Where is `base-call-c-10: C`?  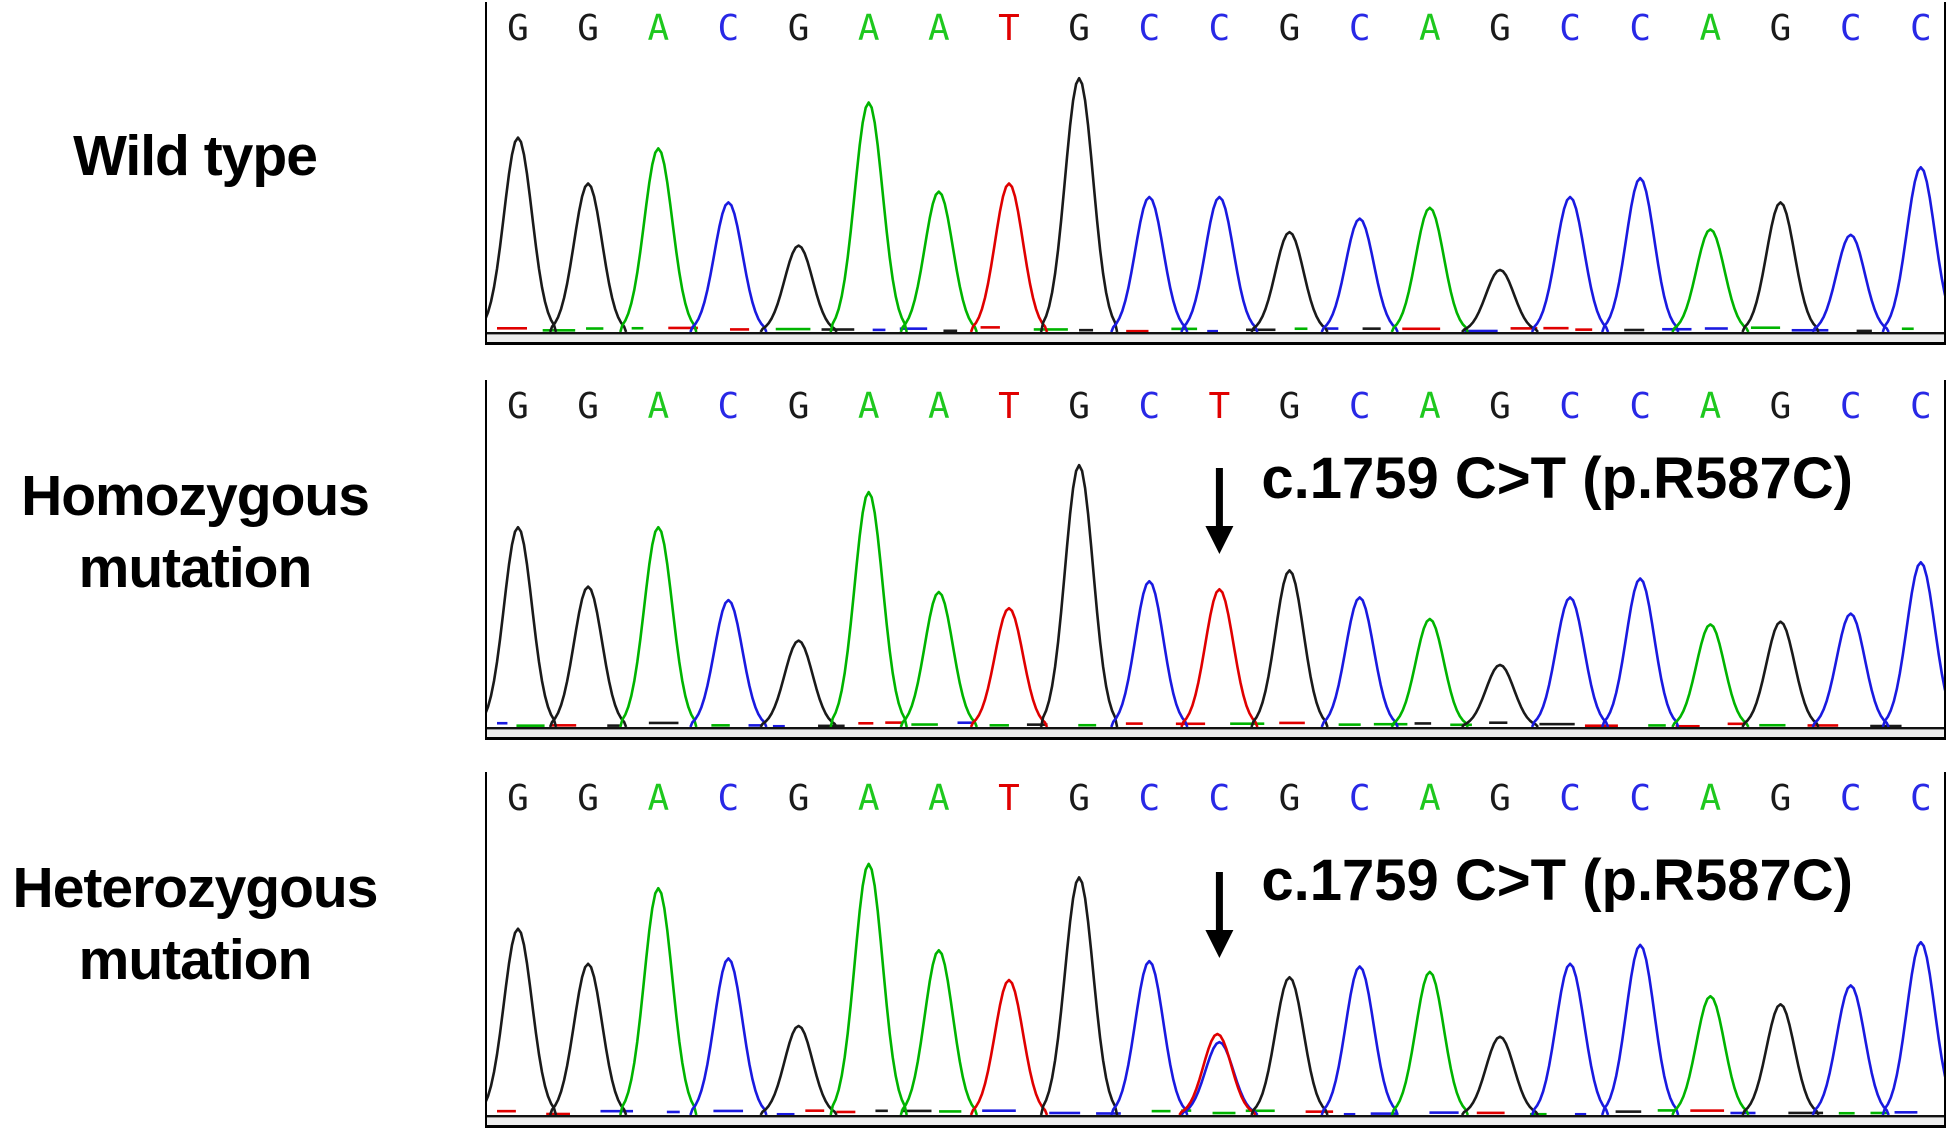 base-call-c-10: C is located at coordinates (1149, 406).